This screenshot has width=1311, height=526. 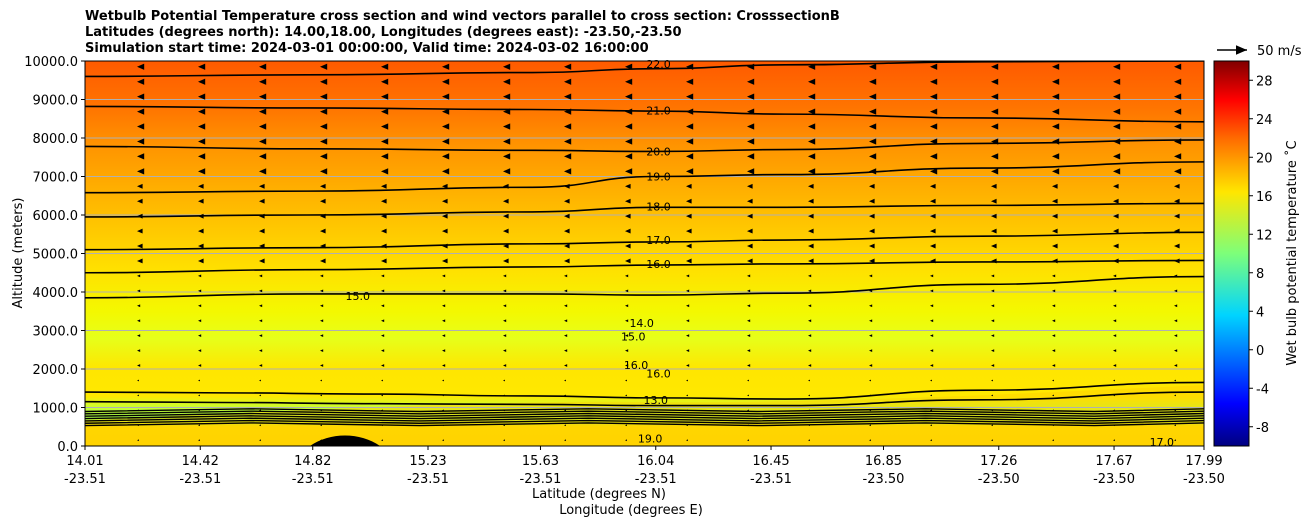 I want to click on x-tick-label-lon: -23.50, so click(x=1204, y=479).